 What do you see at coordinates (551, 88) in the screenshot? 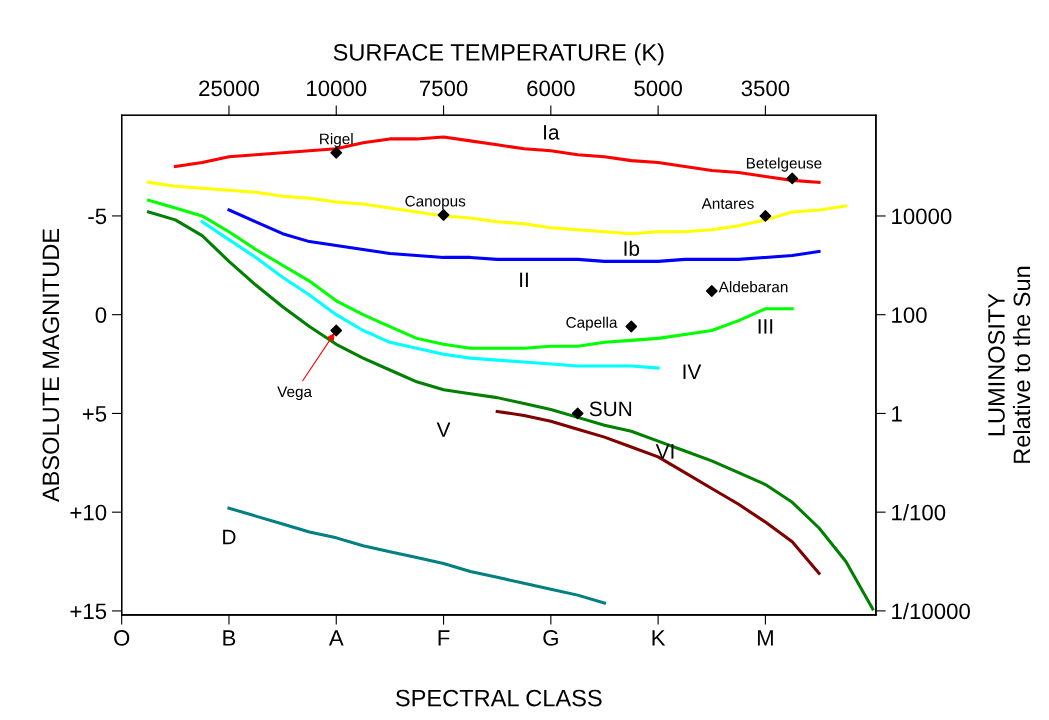
I see `text: 6000` at bounding box center [551, 88].